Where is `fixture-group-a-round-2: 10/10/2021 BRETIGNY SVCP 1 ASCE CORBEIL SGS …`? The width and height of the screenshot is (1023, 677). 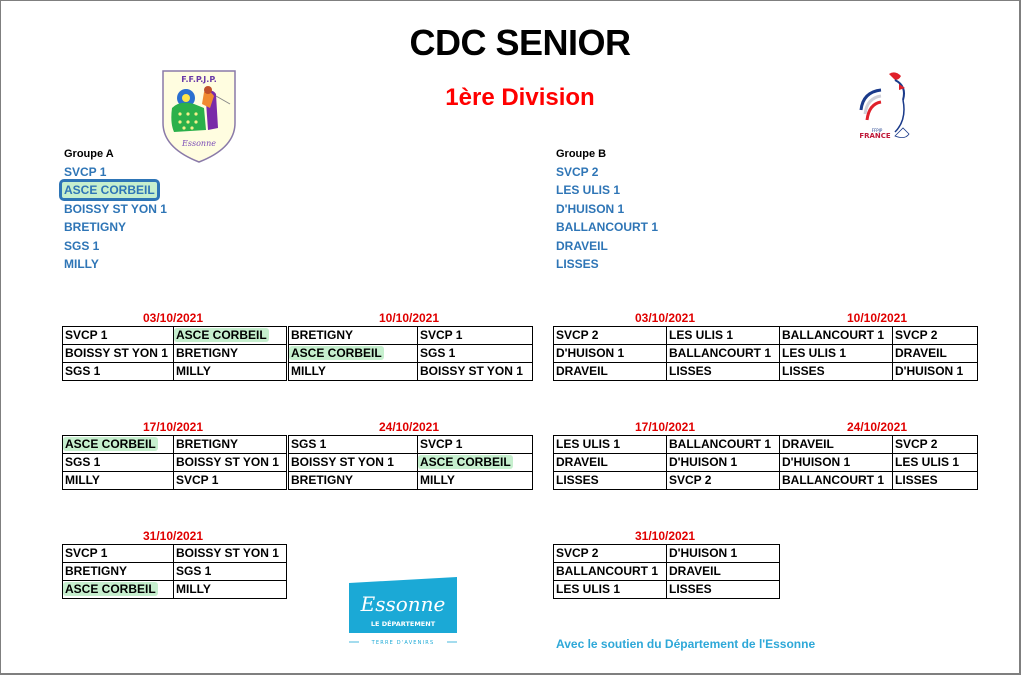
fixture-group-a-round-2: 10/10/2021 BRETIGNY SVCP 1 ASCE CORBEIL SGS … is located at coordinates (410, 345).